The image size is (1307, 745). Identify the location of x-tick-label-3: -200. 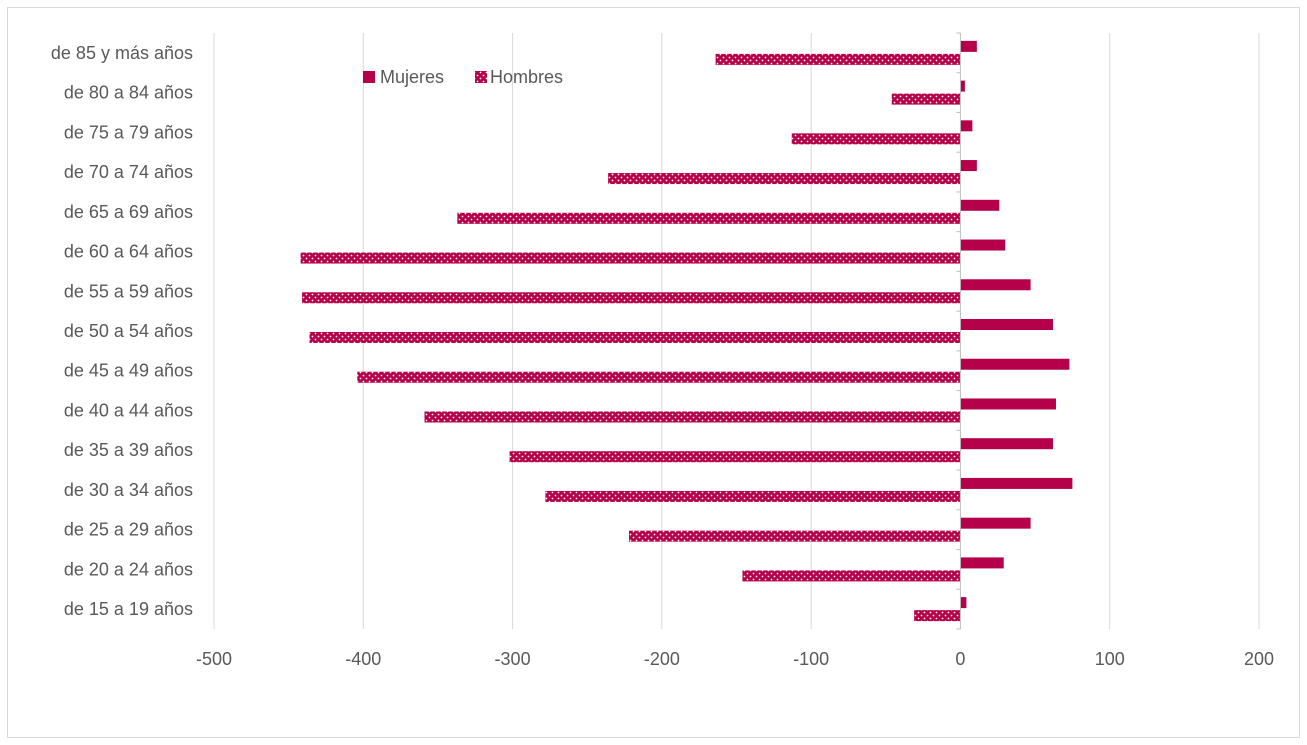
(662, 659).